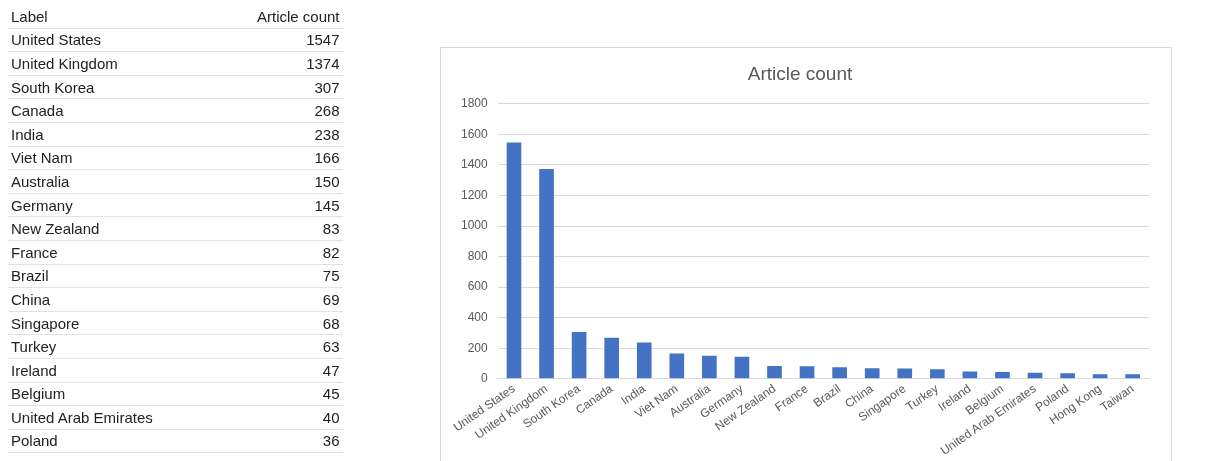  Describe the element at coordinates (474, 194) in the screenshot. I see `y-tick-label: 1200` at that location.